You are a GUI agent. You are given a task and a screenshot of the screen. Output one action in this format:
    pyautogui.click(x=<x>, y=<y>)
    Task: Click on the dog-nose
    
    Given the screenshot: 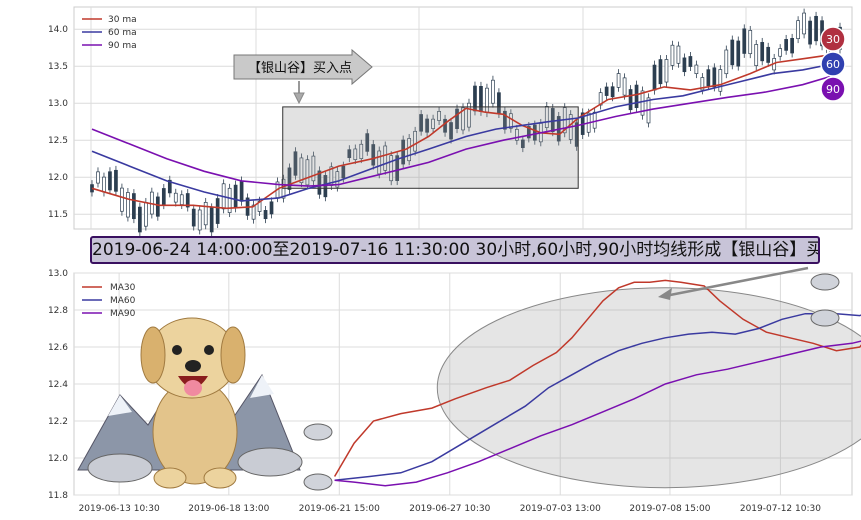 What is the action you would take?
    pyautogui.click(x=193, y=366)
    